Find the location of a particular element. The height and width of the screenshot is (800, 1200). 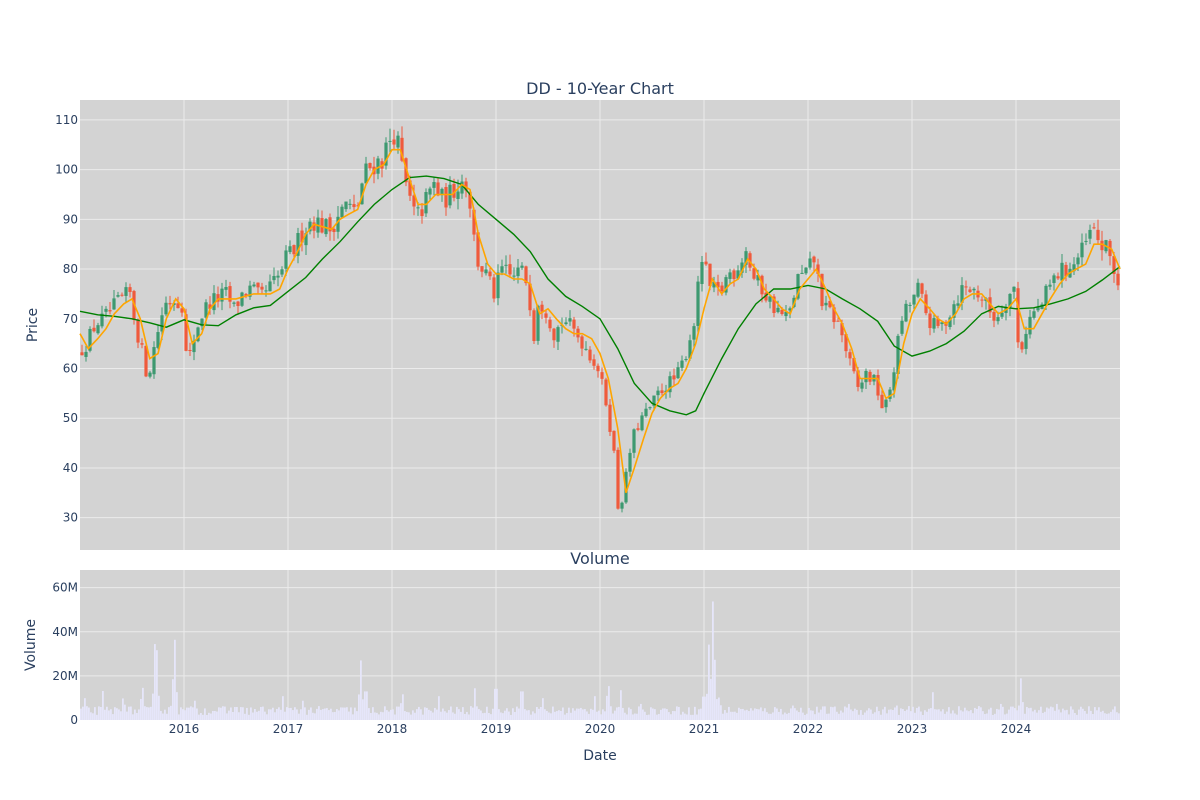

volume-bars is located at coordinates (600, 660).